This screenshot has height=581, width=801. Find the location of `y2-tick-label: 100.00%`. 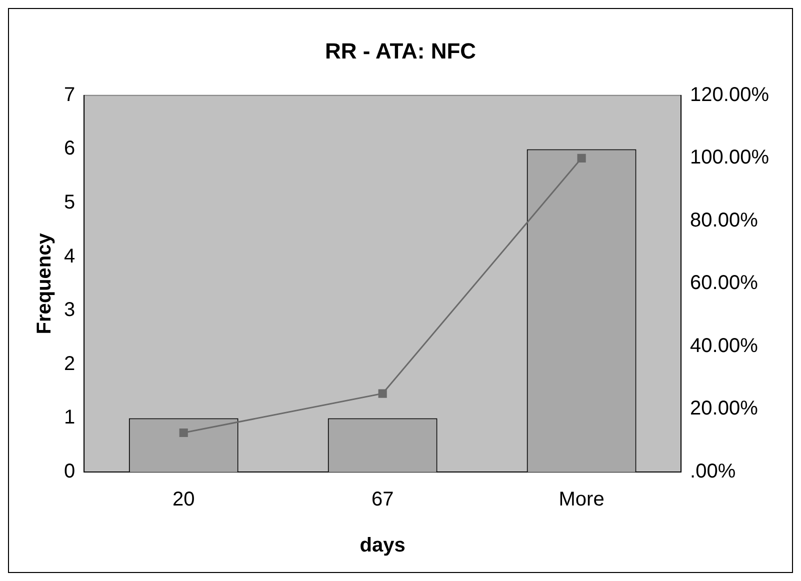

y2-tick-label: 100.00% is located at coordinates (730, 157).